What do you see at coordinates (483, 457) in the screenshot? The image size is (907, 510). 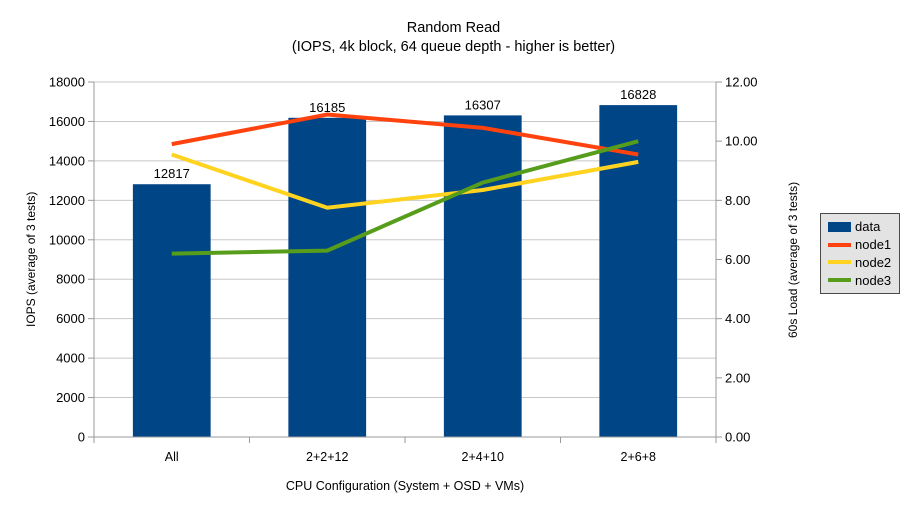 I see `x-tick-label: 2+4+10` at bounding box center [483, 457].